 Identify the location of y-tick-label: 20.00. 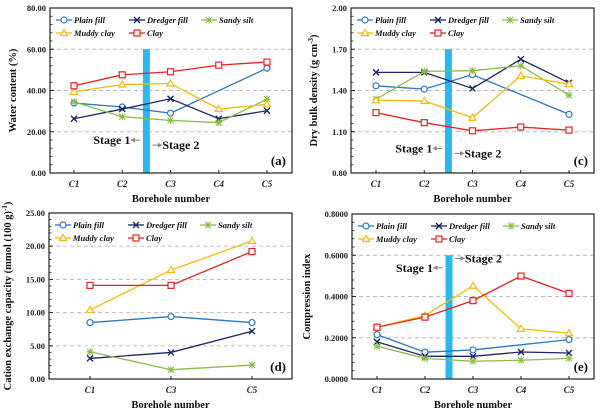
(36, 132).